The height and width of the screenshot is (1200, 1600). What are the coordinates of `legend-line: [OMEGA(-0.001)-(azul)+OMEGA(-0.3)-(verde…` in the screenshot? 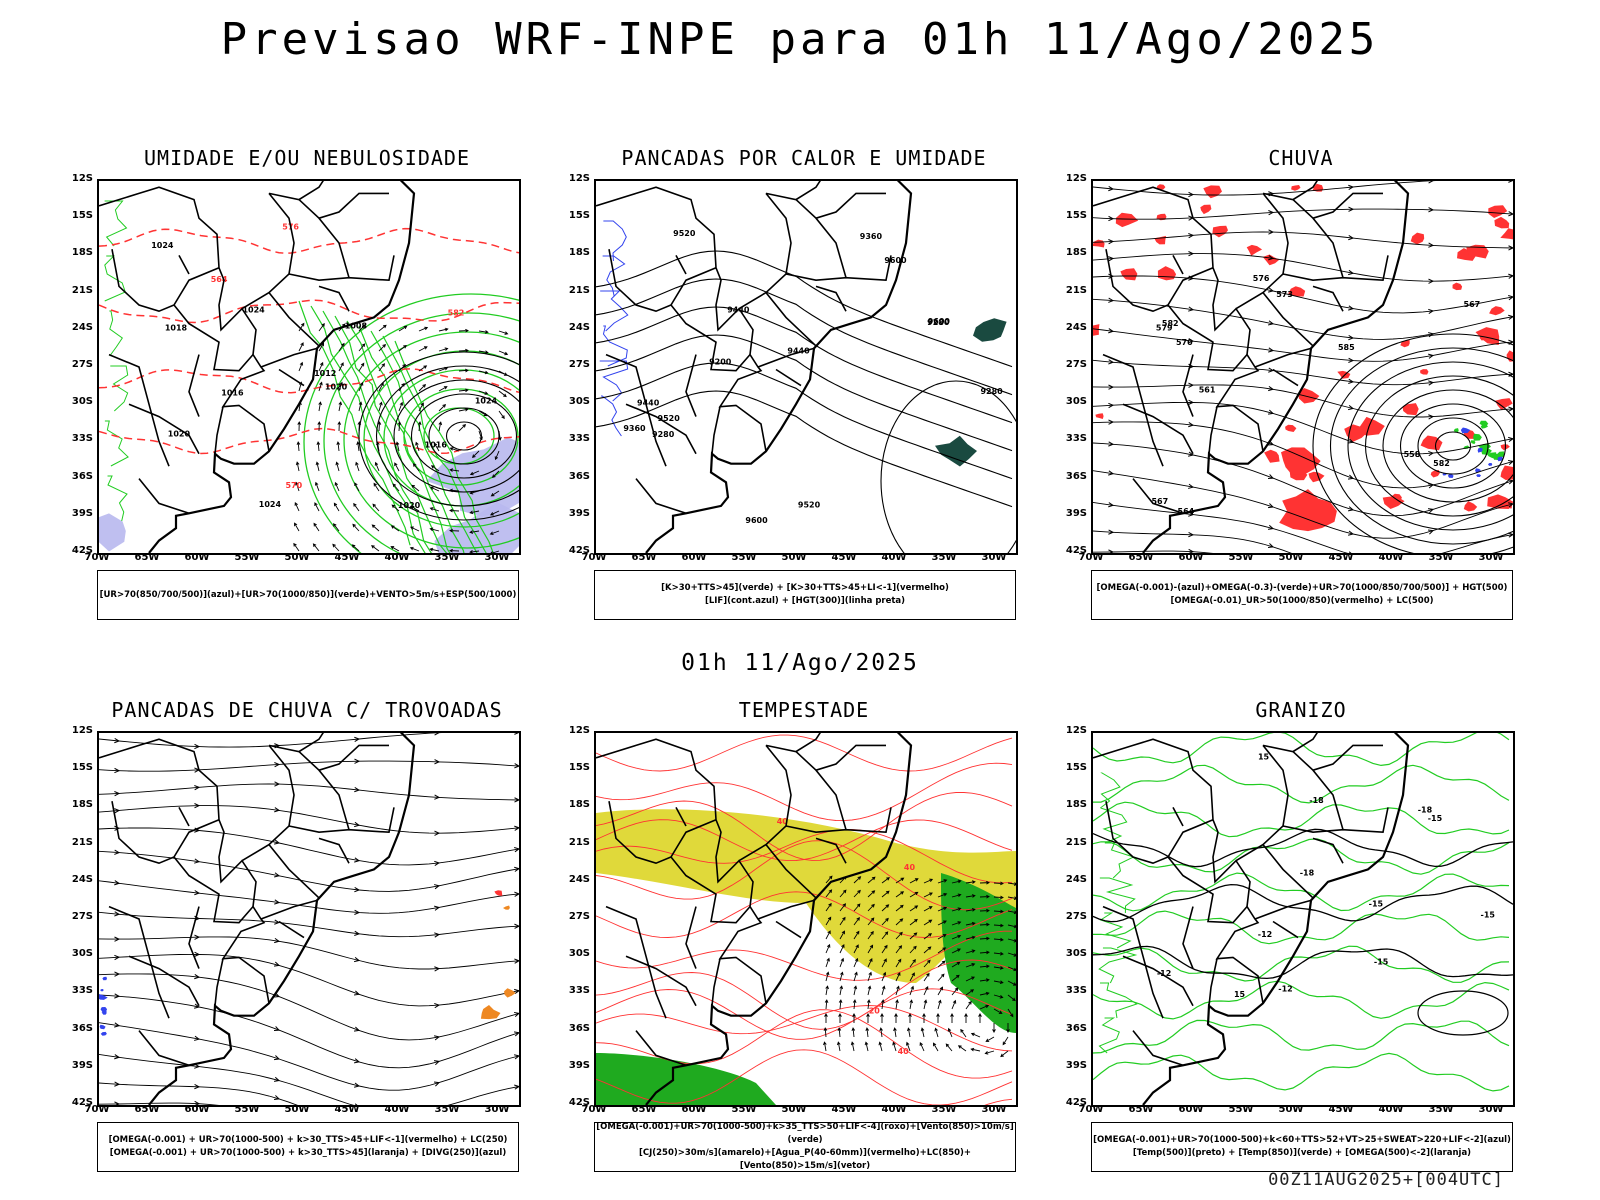 It's located at (1302, 588).